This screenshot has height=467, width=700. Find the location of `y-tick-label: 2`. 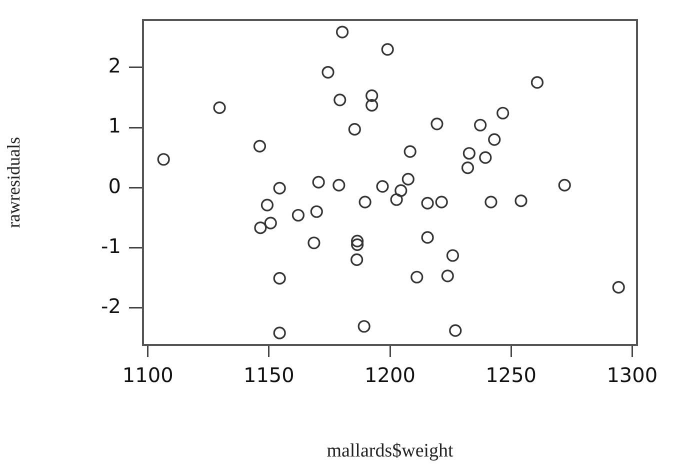

y-tick-label: 2 is located at coordinates (114, 66).